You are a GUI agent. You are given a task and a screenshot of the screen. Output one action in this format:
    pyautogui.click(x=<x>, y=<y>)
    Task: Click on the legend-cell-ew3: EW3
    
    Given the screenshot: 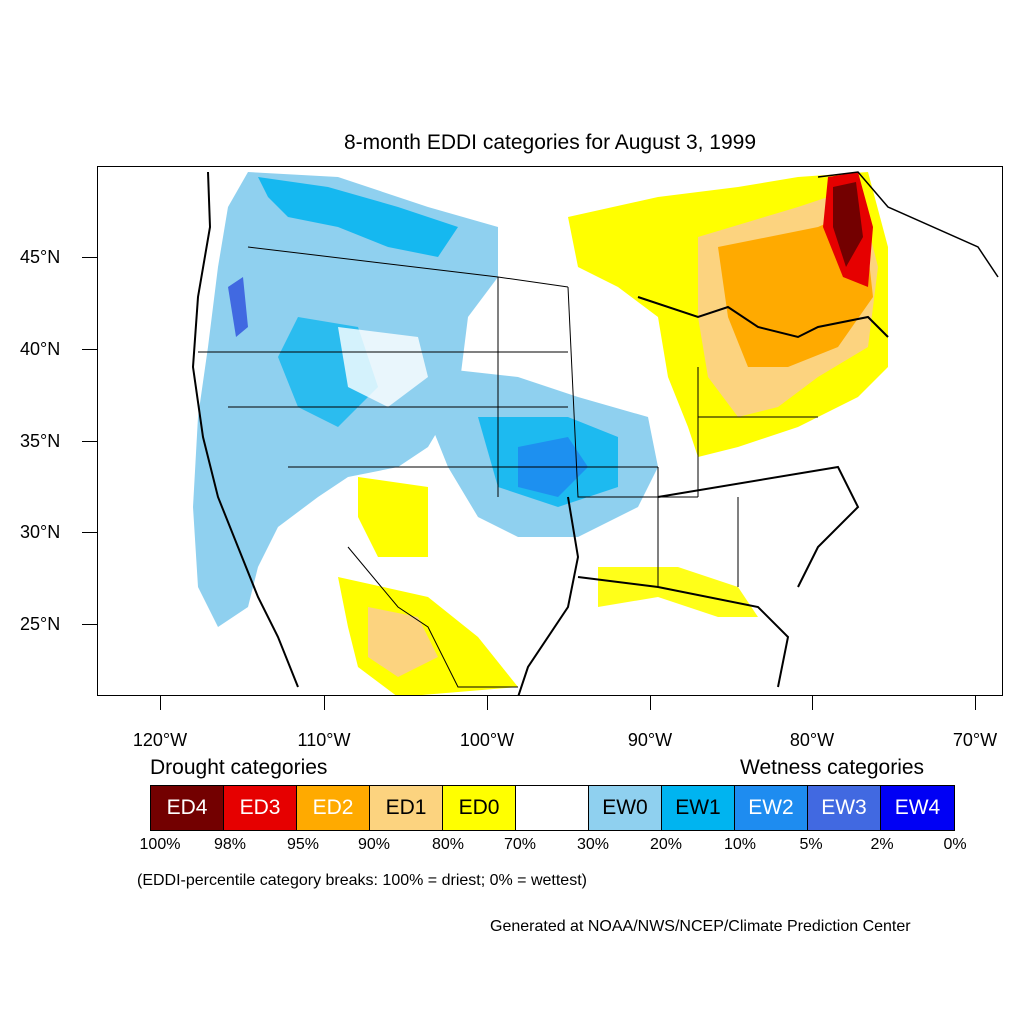 What is the action you would take?
    pyautogui.click(x=844, y=808)
    